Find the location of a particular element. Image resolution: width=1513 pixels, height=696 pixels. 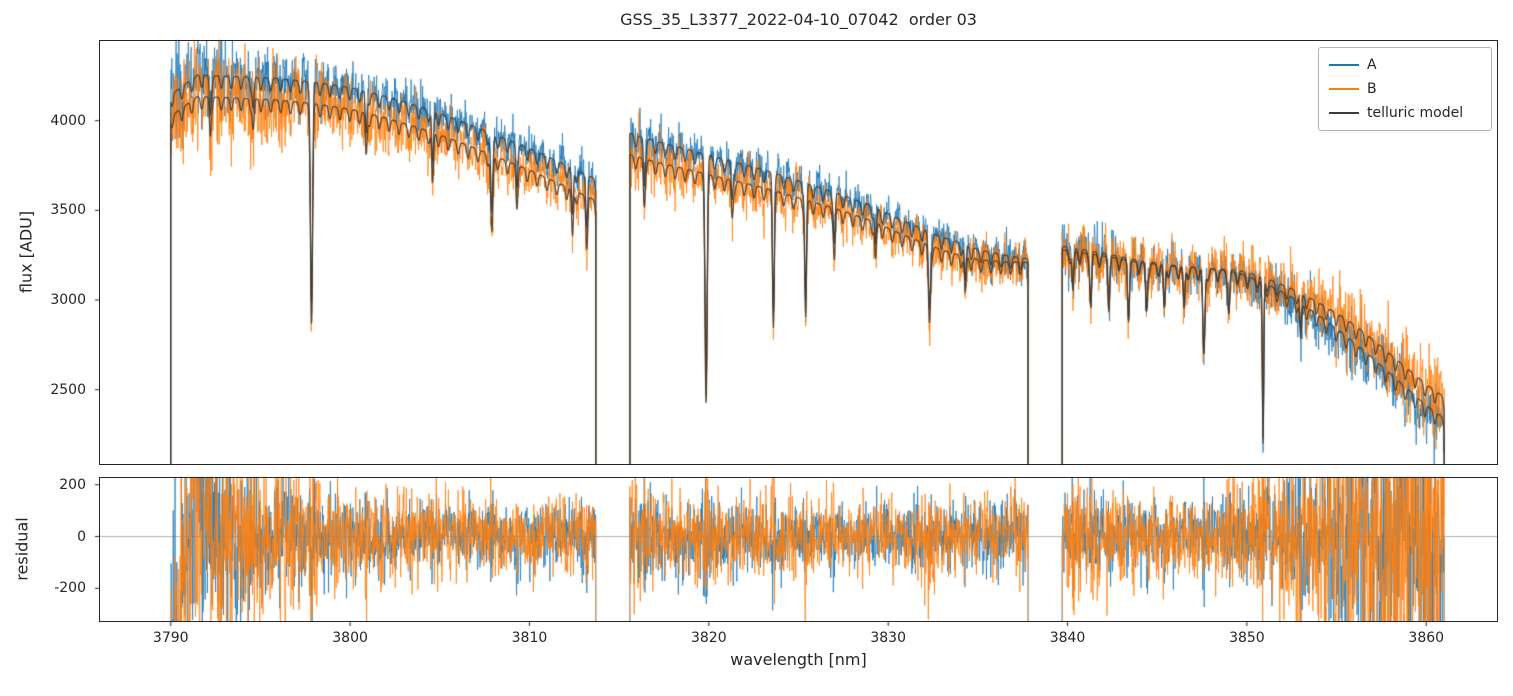

flux-y-tick-label: 4000 is located at coordinates (68, 120).